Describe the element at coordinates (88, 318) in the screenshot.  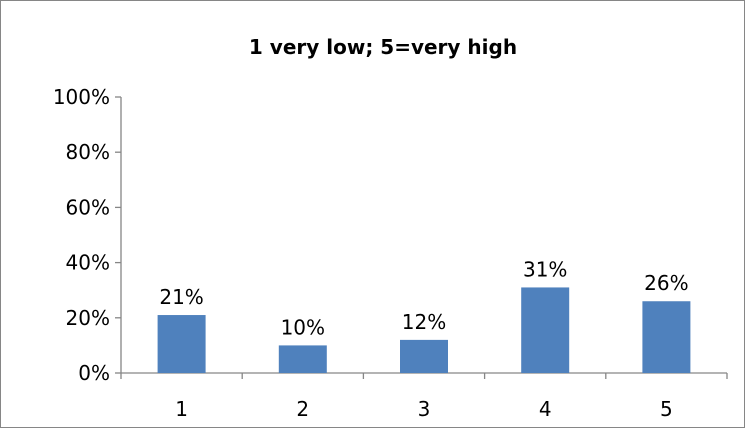
I see `y-tick-label: 20%` at that location.